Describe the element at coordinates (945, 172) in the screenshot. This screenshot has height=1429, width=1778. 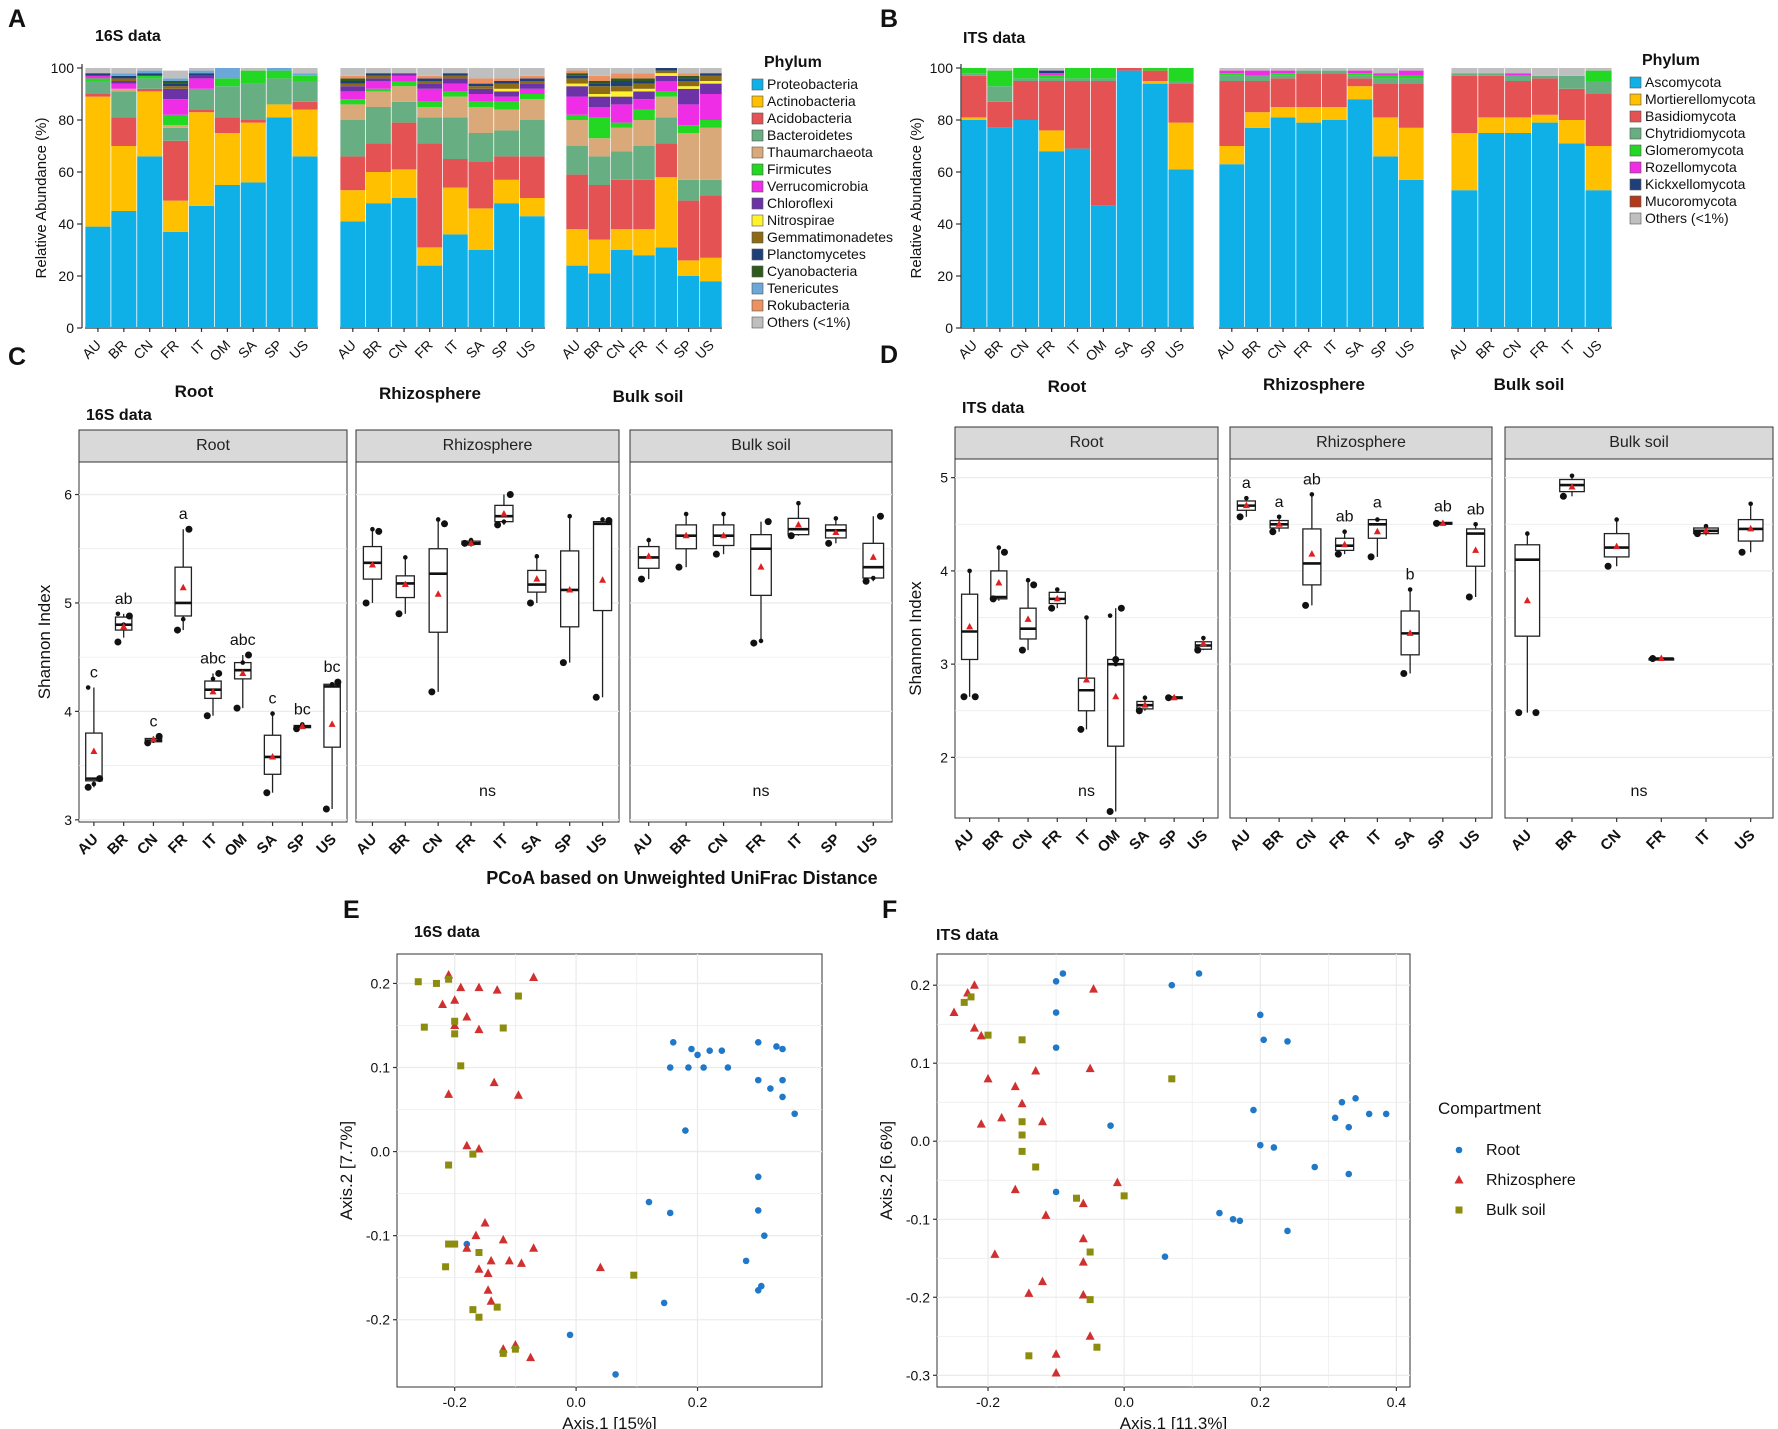
I see `y-tick-label: 60` at that location.